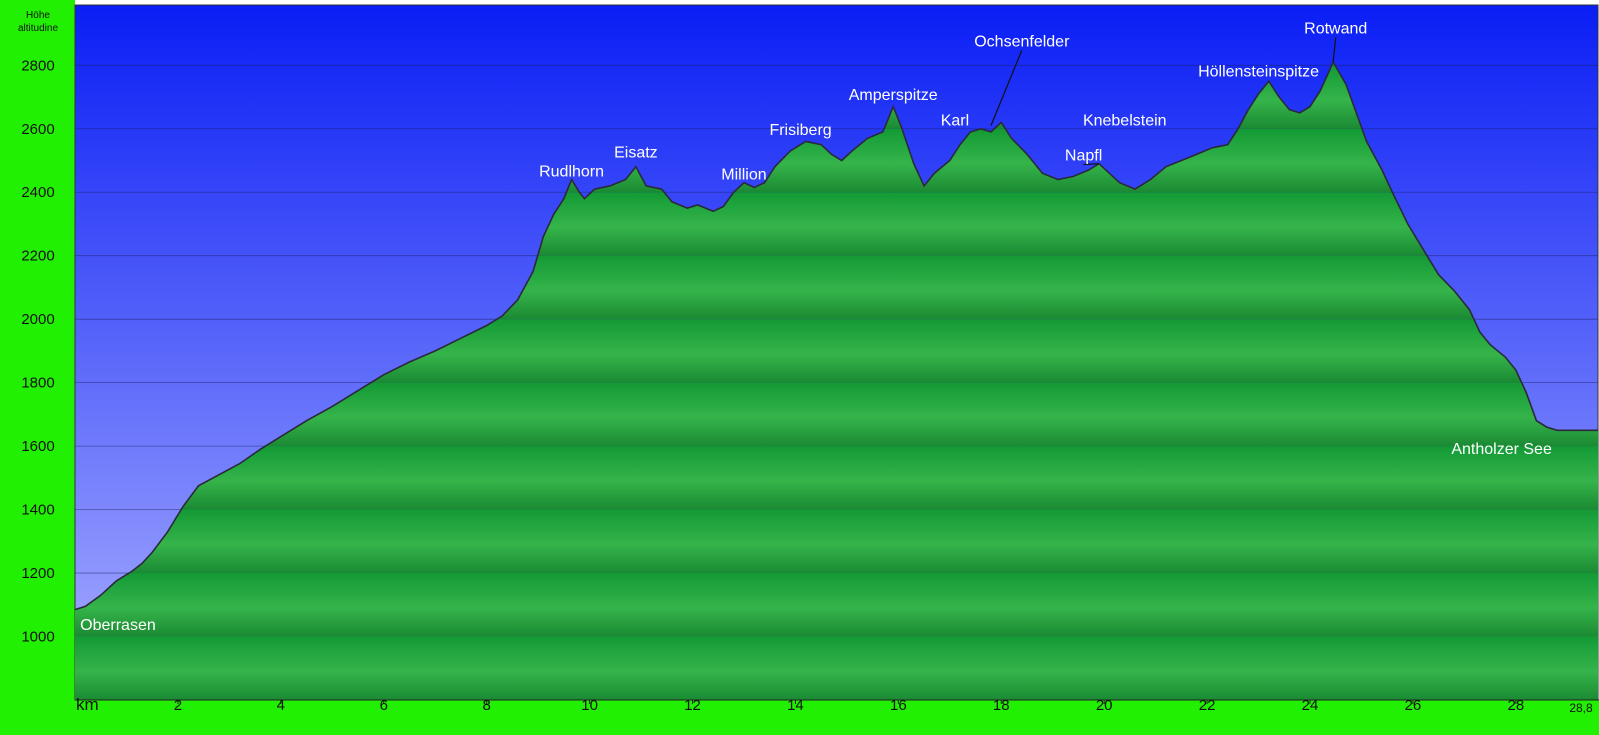  I want to click on x-tick-label: 20, so click(1104, 705).